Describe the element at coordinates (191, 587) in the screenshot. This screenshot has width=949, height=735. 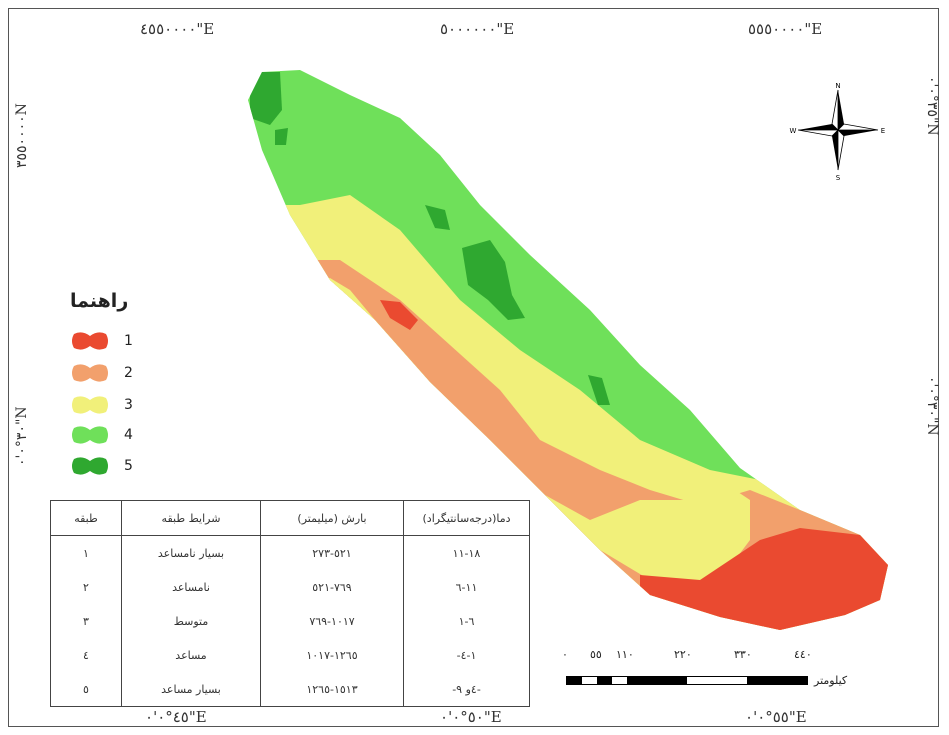
I see `cell-condition: نامساعد` at that location.